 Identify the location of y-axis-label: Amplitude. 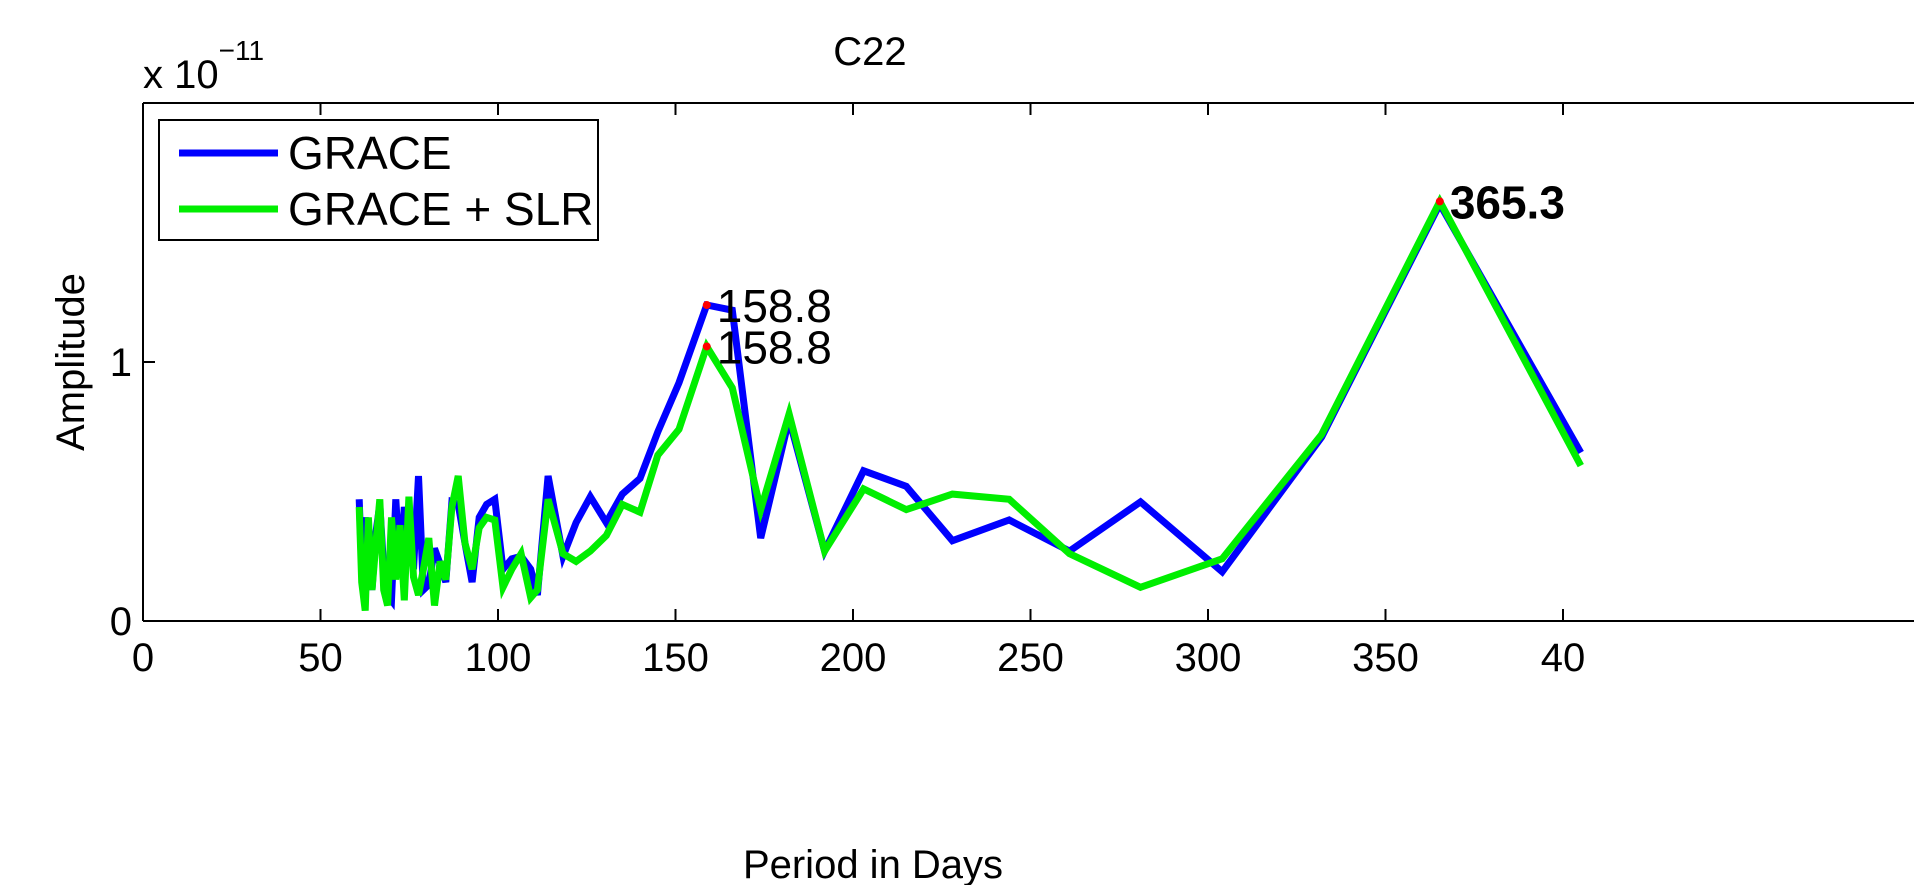
(71, 362).